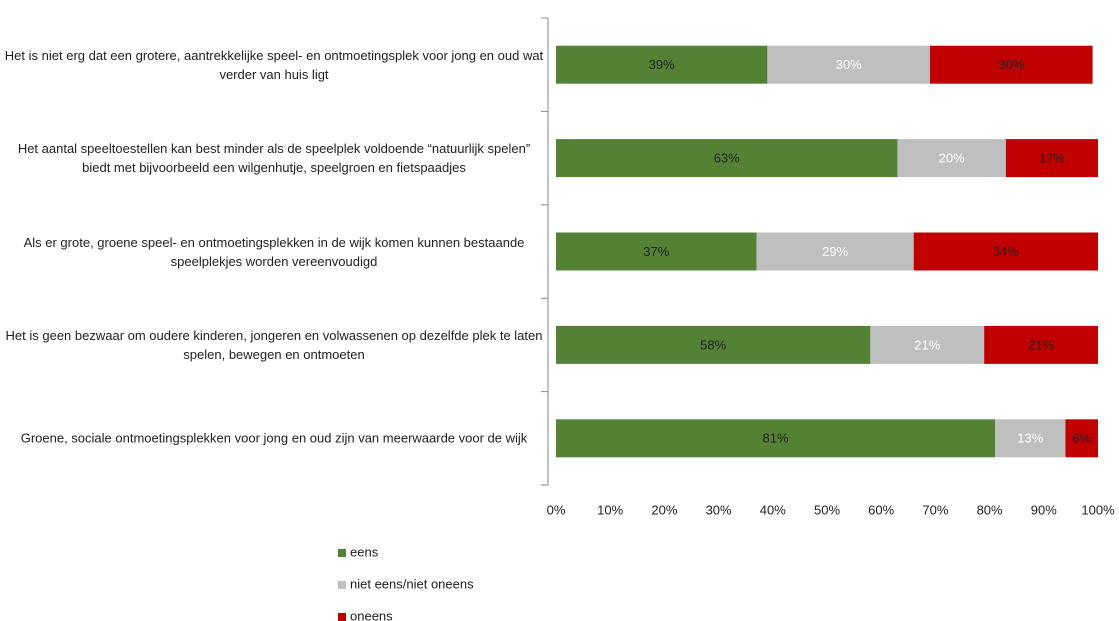 The width and height of the screenshot is (1119, 621). Describe the element at coordinates (664, 509) in the screenshot. I see `x-tick-label: 20%` at that location.